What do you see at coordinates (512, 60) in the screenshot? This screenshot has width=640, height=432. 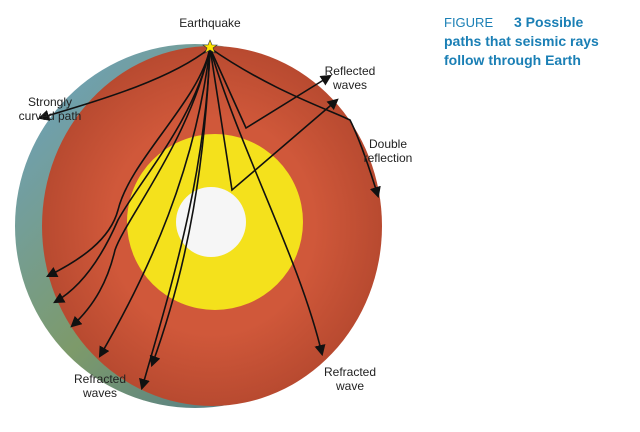 I see `caption-line: follow through Earth` at bounding box center [512, 60].